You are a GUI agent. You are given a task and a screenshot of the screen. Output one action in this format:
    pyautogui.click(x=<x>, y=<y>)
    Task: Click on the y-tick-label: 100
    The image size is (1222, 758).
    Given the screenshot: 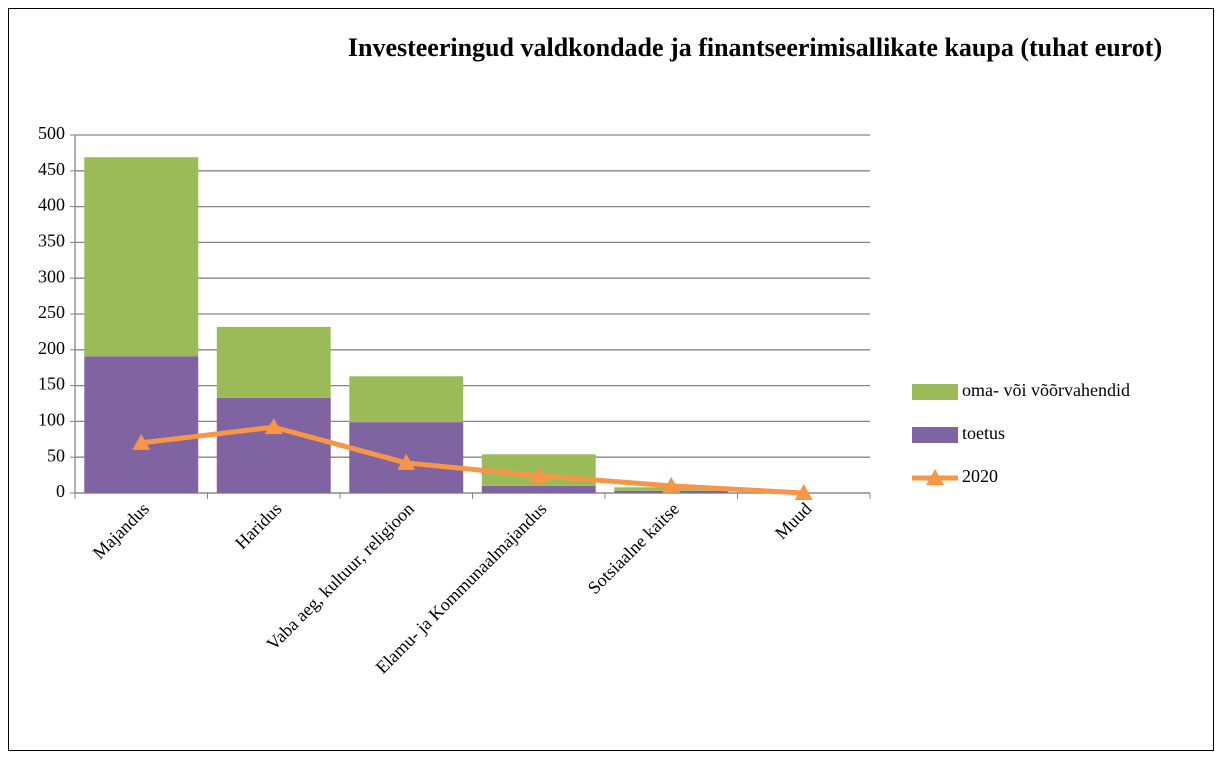 What is the action you would take?
    pyautogui.click(x=51, y=420)
    